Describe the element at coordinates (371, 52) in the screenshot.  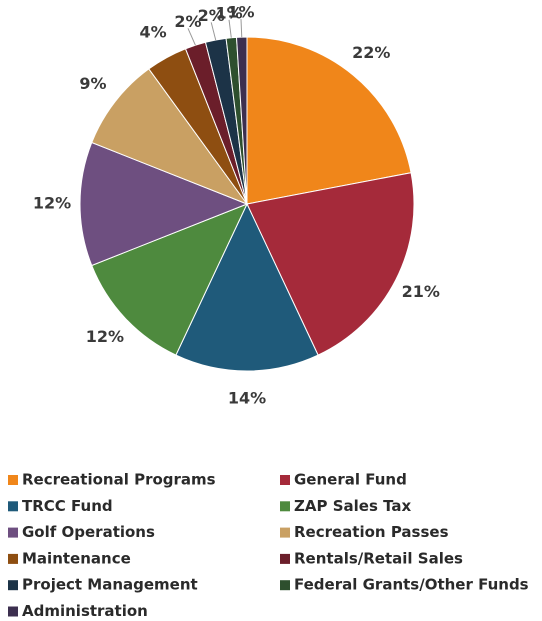
I see `data-label: 22%` at that location.